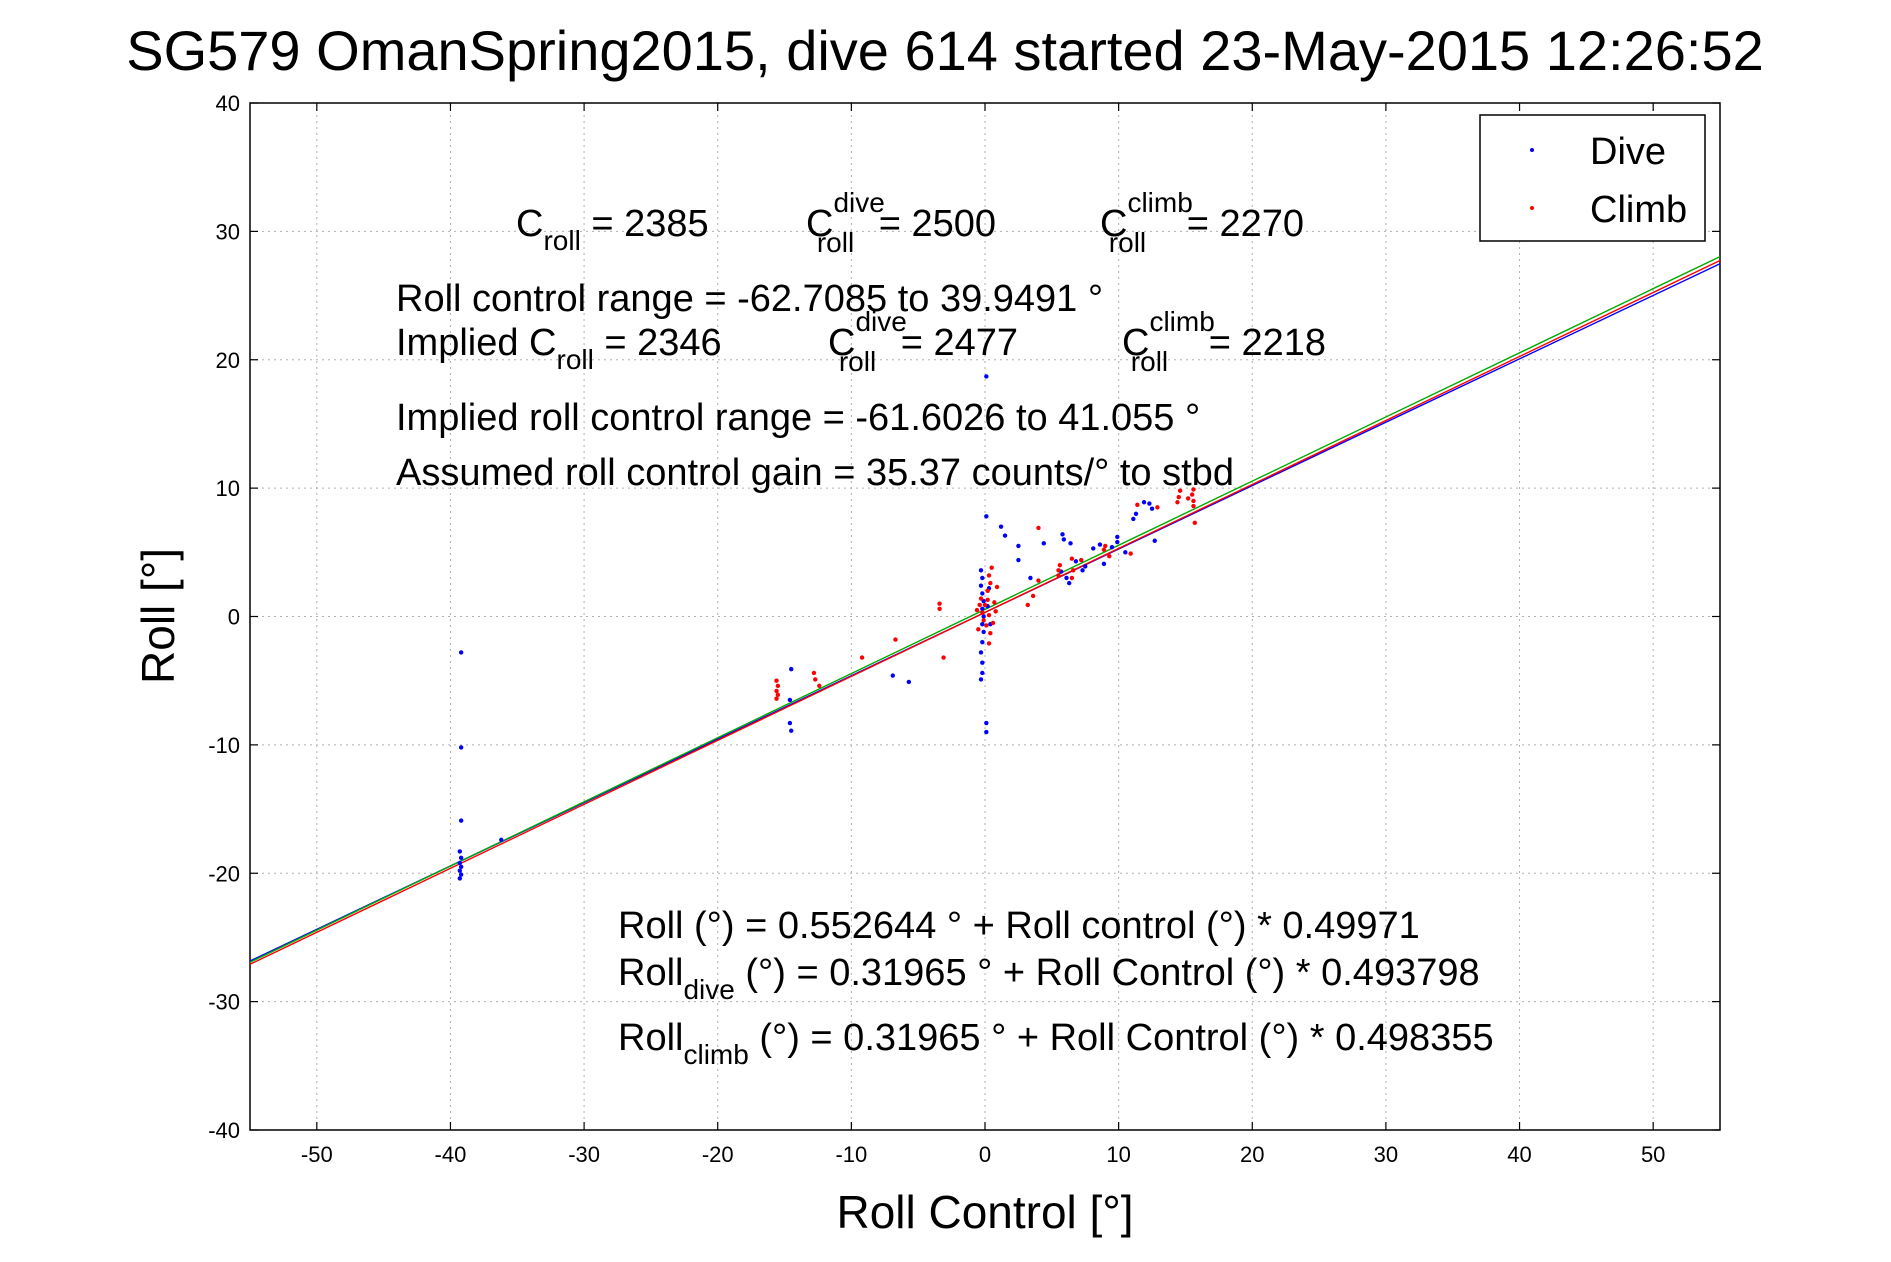 This screenshot has width=1891, height=1262. I want to click on legend: Dive Climb, so click(1592, 178).